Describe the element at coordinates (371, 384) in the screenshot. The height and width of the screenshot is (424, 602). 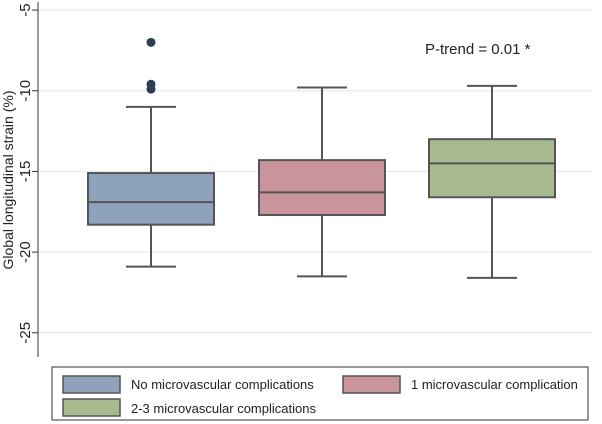
I see `legend-swatch-one-complication` at that location.